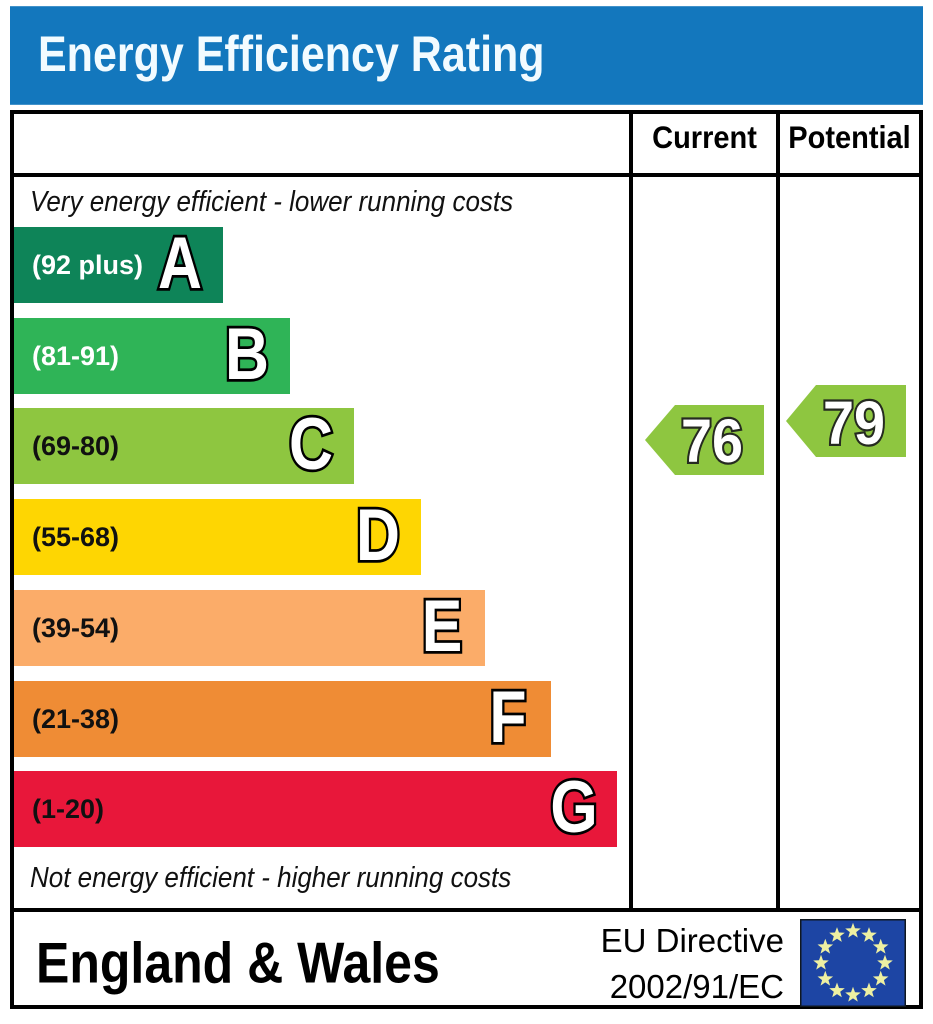 This screenshot has height=1024, width=933. What do you see at coordinates (507, 719) in the screenshot?
I see `svg-text: F` at bounding box center [507, 719].